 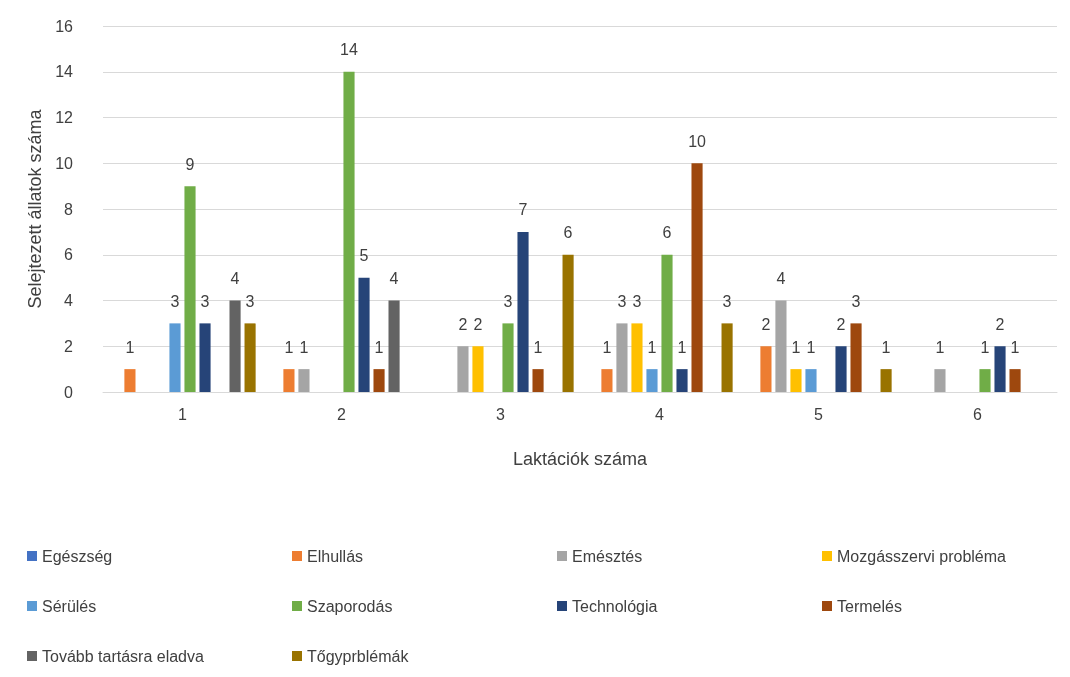 What do you see at coordinates (922, 556) in the screenshot?
I see `legend-label: Mozgásszervi probléma` at bounding box center [922, 556].